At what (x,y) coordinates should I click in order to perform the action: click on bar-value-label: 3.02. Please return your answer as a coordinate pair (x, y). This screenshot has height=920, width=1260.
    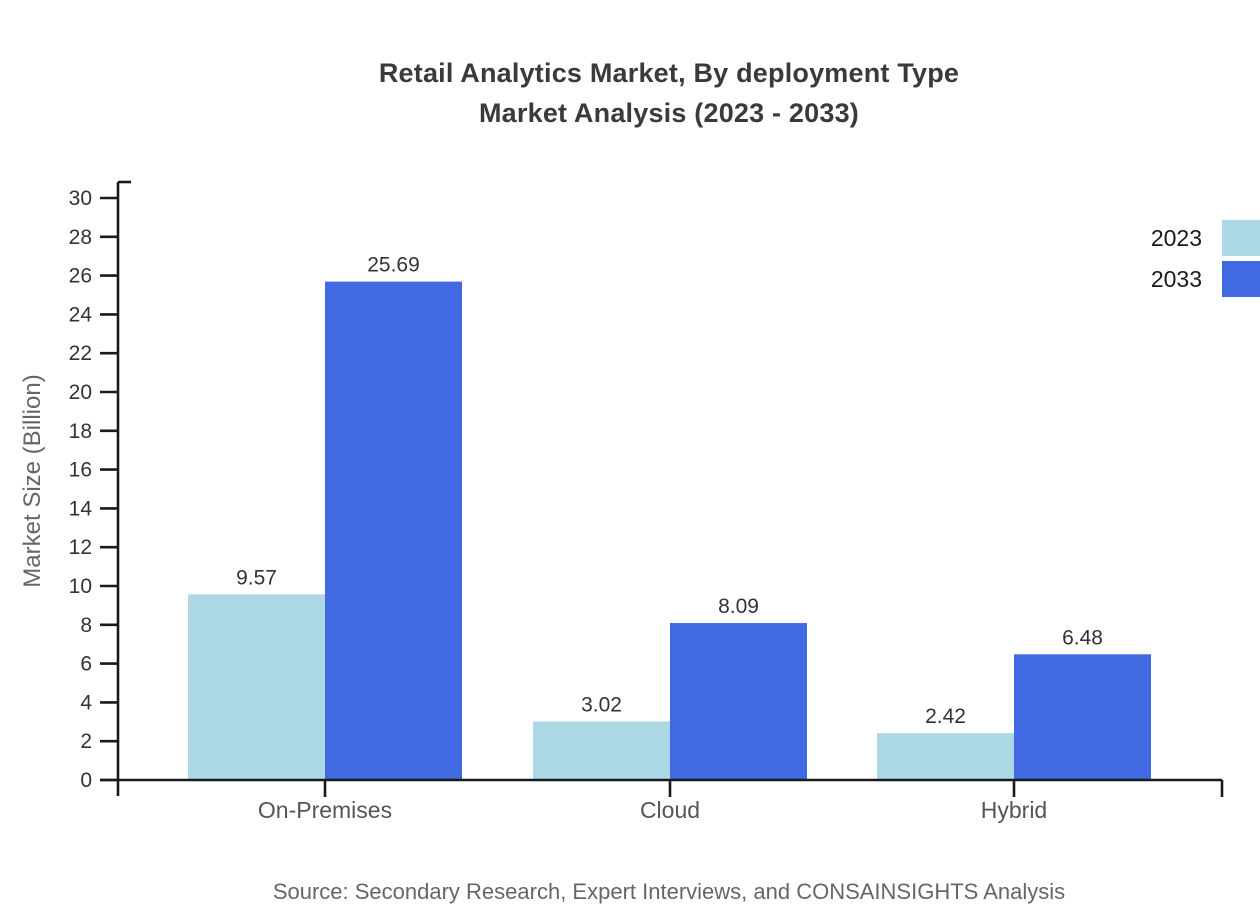
    Looking at the image, I should click on (601, 704).